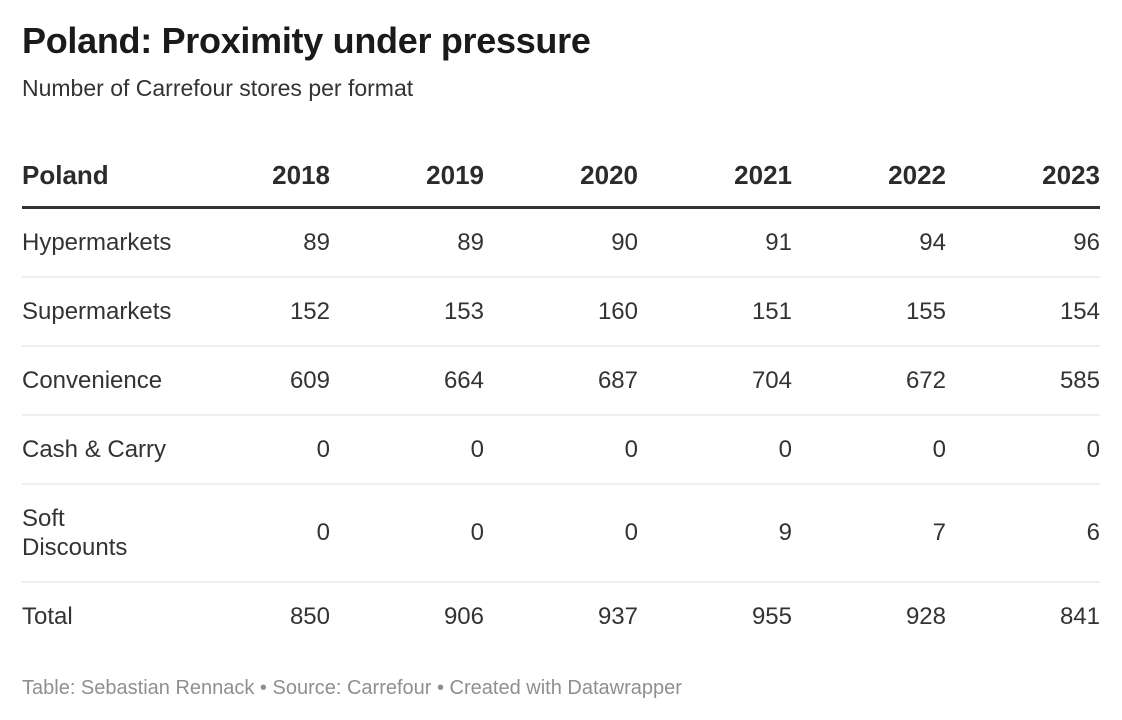  What do you see at coordinates (715, 533) in the screenshot?
I see `cell-value: 9` at bounding box center [715, 533].